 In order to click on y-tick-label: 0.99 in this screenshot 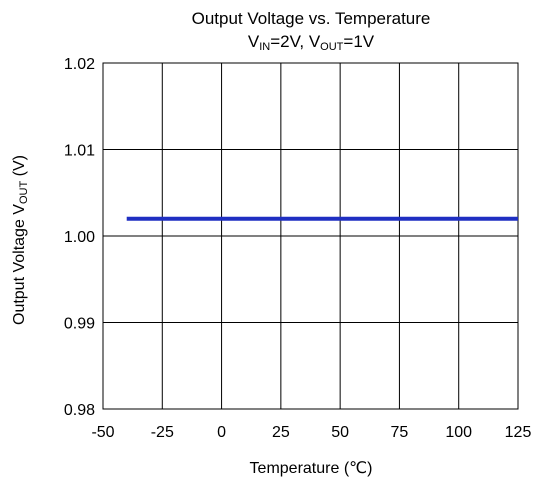, I will do `click(79, 324)`.